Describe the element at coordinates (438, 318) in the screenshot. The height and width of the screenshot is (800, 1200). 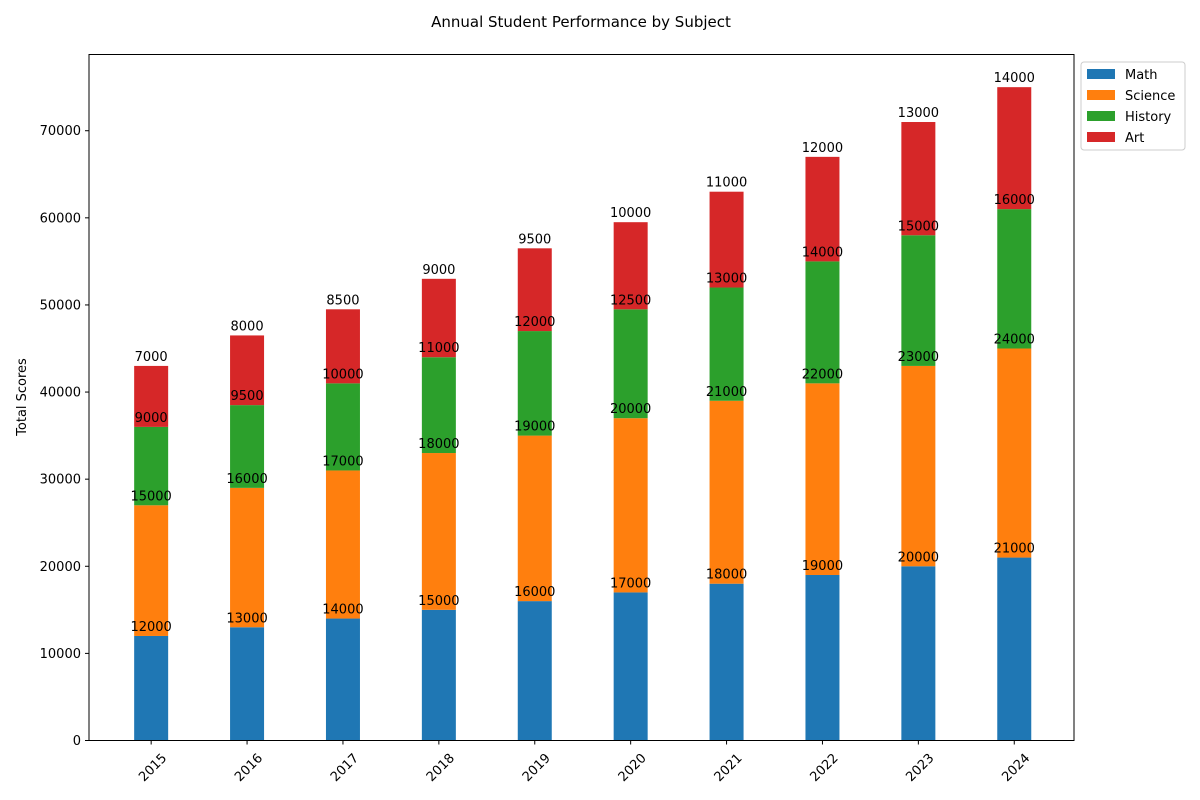
I see `bar-art-2018` at that location.